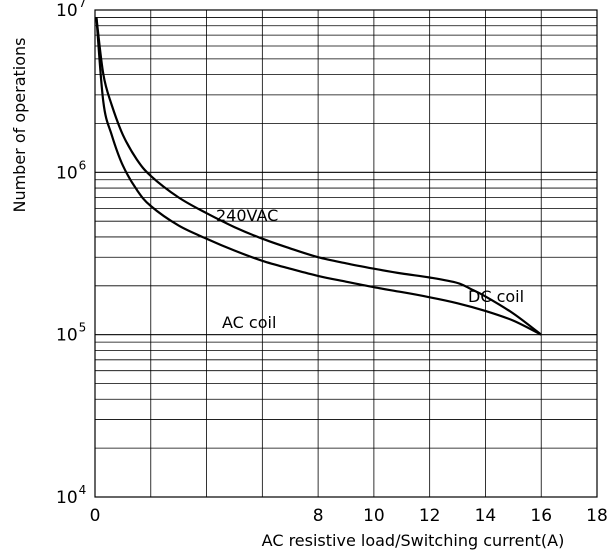  I want to click on x-tick-label: 12, so click(430, 516).